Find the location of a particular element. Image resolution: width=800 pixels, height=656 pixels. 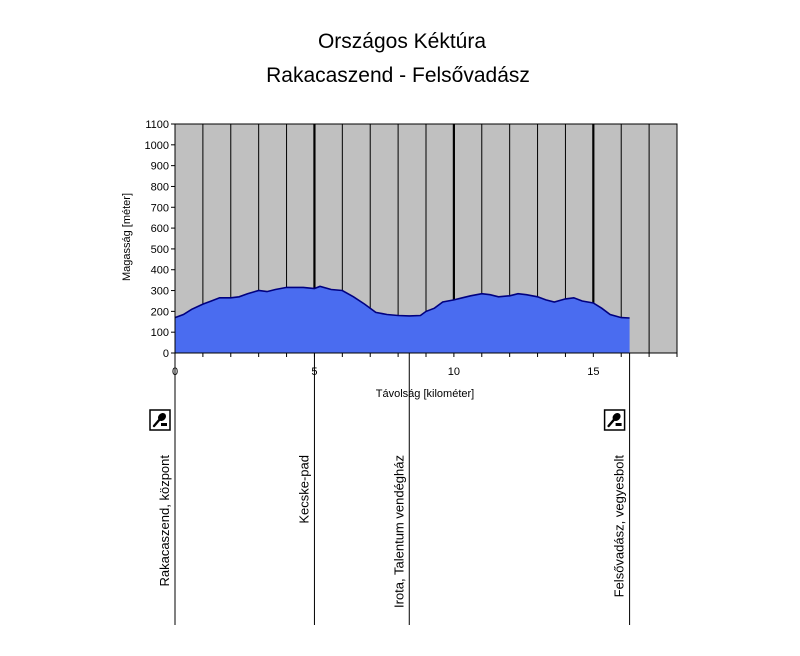

waypoint: Felsővadász, vegyesbolt is located at coordinates (617, 489).